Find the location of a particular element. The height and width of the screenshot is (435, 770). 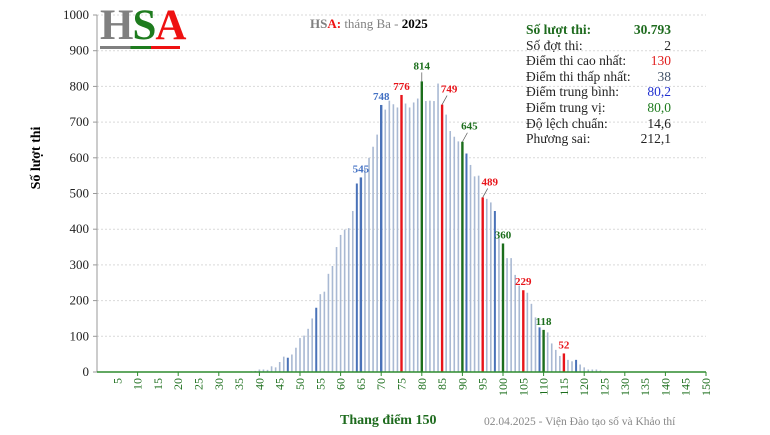

y-tick-label: 1000 is located at coordinates (76, 14).